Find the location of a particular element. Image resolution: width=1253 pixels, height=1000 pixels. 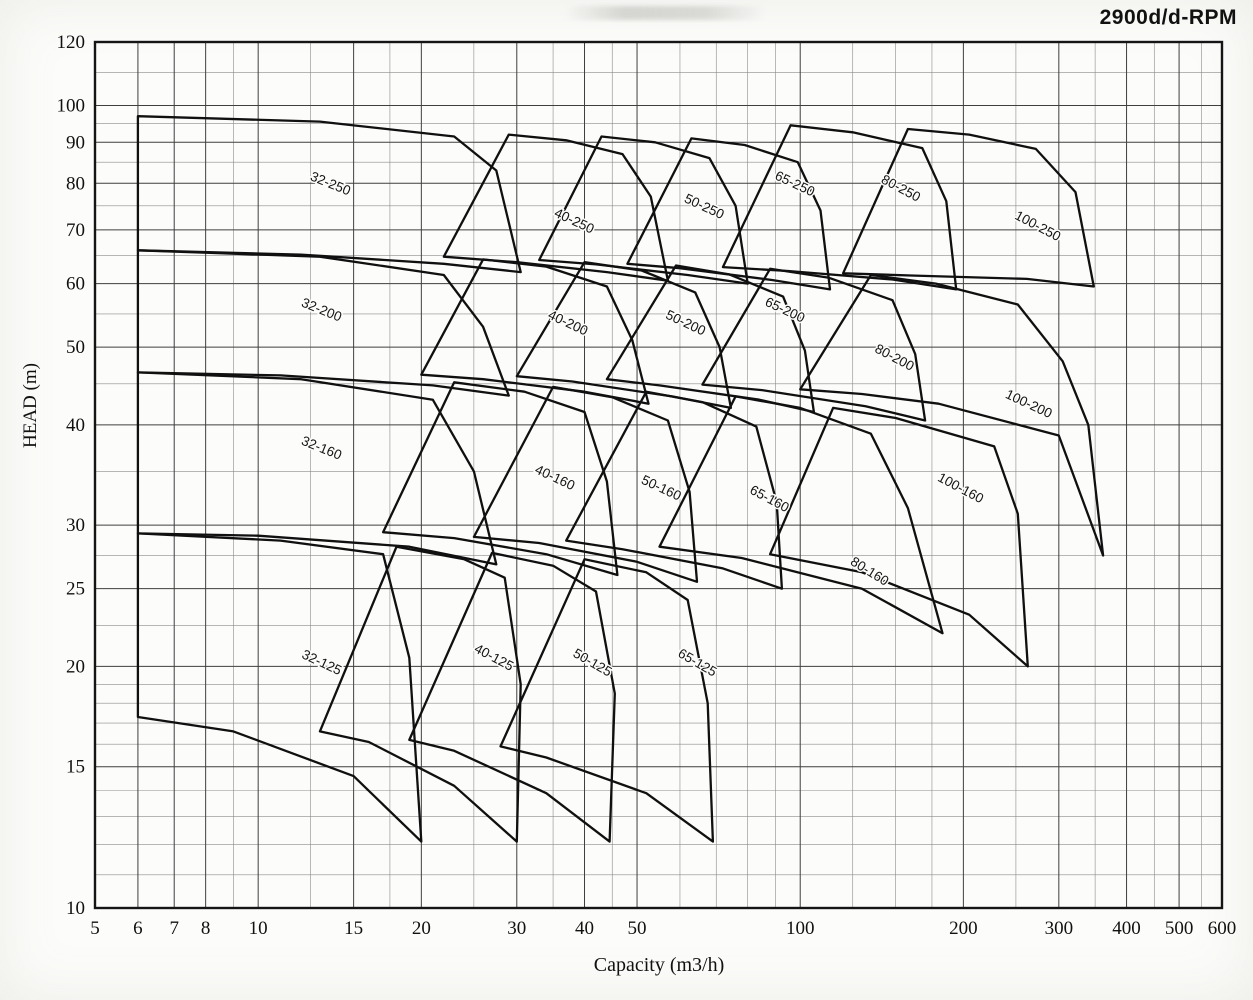

y-tick-label: 20 is located at coordinates (75, 666).